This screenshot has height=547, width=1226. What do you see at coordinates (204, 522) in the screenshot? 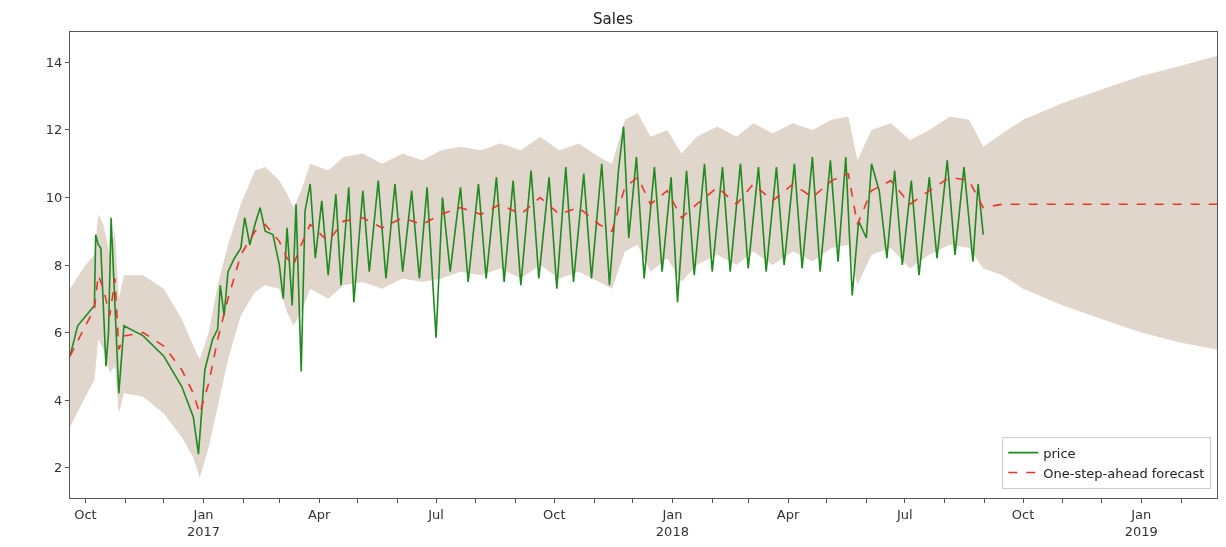
I see `x-tick-label: Jan 2017` at bounding box center [204, 522].